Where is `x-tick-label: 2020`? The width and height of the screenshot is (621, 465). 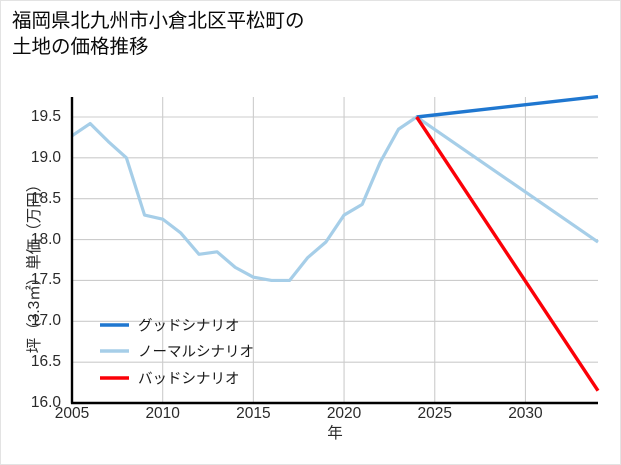
x-tick-label: 2020 is located at coordinates (344, 413).